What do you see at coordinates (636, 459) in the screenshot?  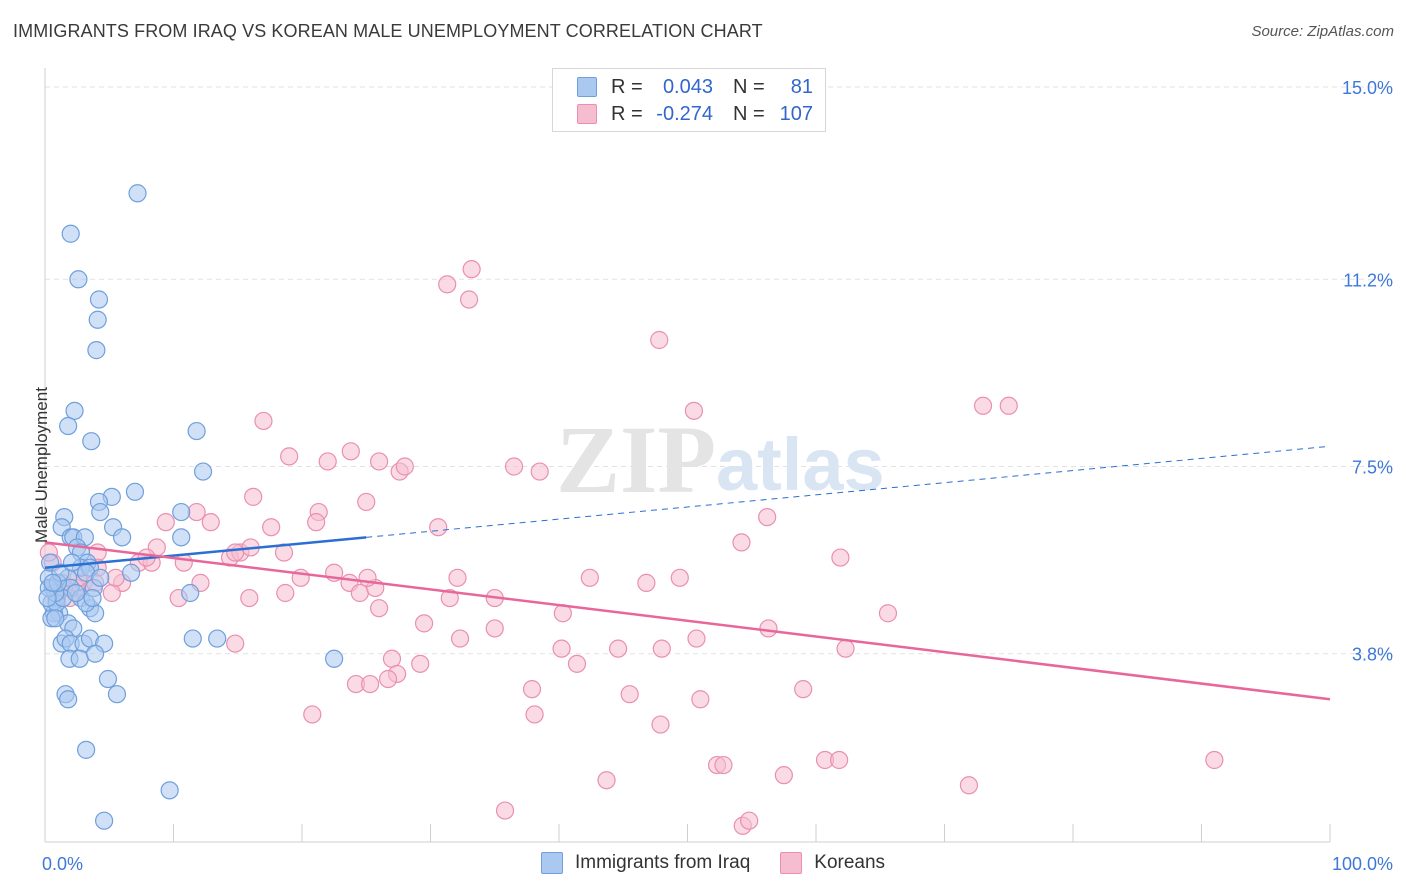 I see `watermark-zip: ZIP` at bounding box center [636, 459].